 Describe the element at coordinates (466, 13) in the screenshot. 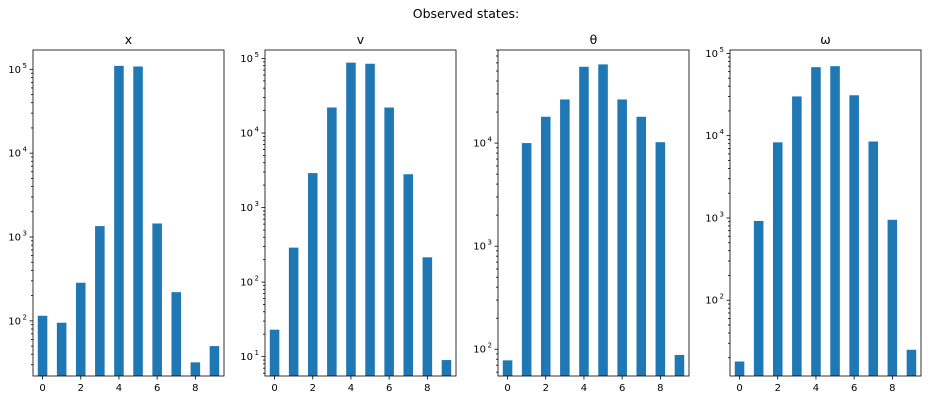

I see `figure-suptitle: Observed states:` at that location.